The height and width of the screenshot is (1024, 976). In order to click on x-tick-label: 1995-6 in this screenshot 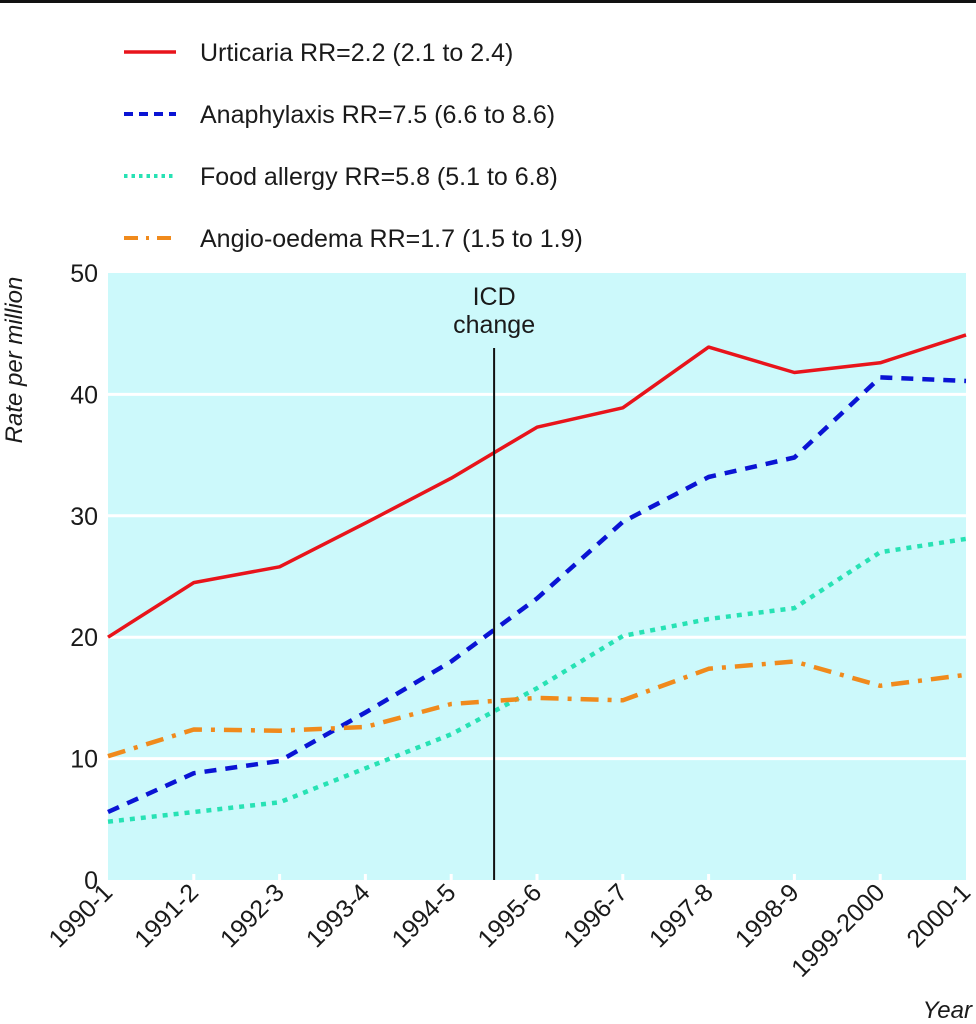, I will do `click(509, 915)`.